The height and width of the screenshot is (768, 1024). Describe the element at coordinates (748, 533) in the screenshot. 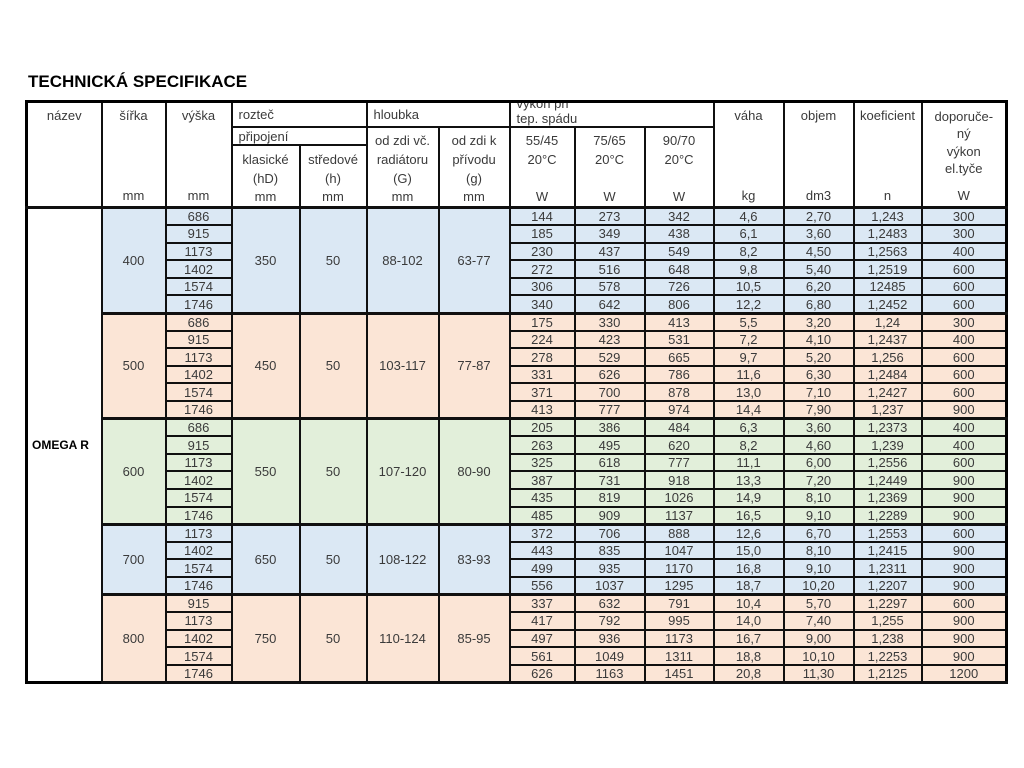

I see `cell-weight: 12,6` at that location.